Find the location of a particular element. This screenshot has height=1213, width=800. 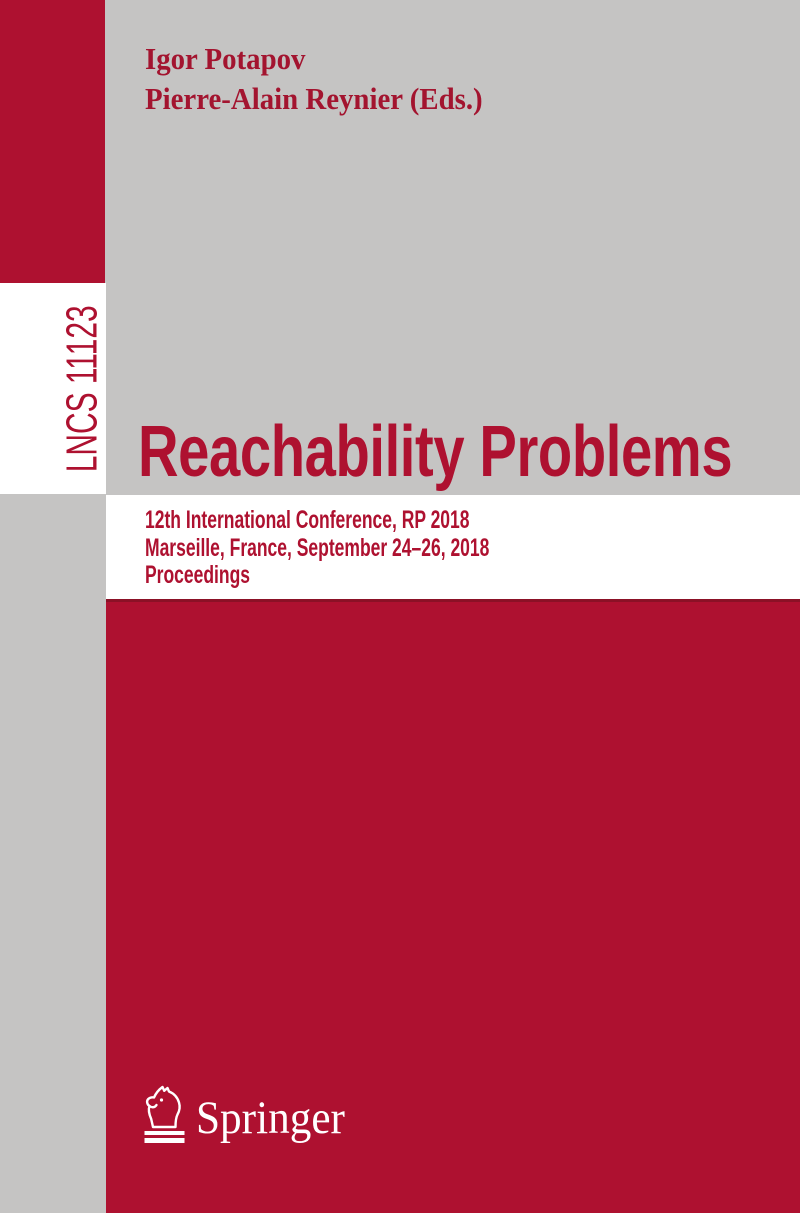

springer-wordmark-text: Springer is located at coordinates (270, 1118).